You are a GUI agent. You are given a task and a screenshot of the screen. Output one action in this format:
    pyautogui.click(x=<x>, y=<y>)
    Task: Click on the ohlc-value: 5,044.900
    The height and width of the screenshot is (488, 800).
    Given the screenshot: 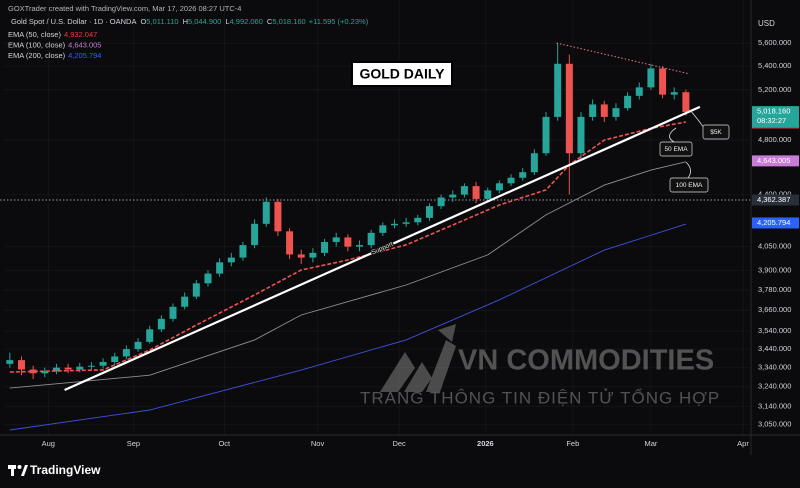 What is the action you would take?
    pyautogui.click(x=204, y=21)
    